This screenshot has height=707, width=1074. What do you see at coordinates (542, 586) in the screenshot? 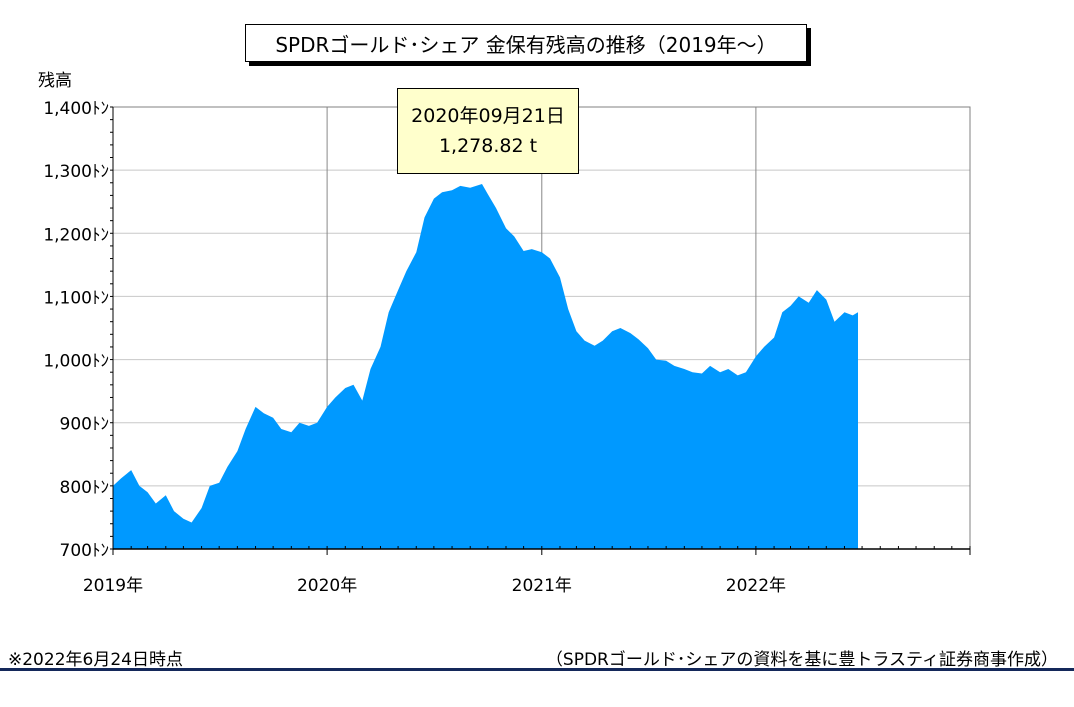
I see `x-tick-label: 2021年` at bounding box center [542, 586].